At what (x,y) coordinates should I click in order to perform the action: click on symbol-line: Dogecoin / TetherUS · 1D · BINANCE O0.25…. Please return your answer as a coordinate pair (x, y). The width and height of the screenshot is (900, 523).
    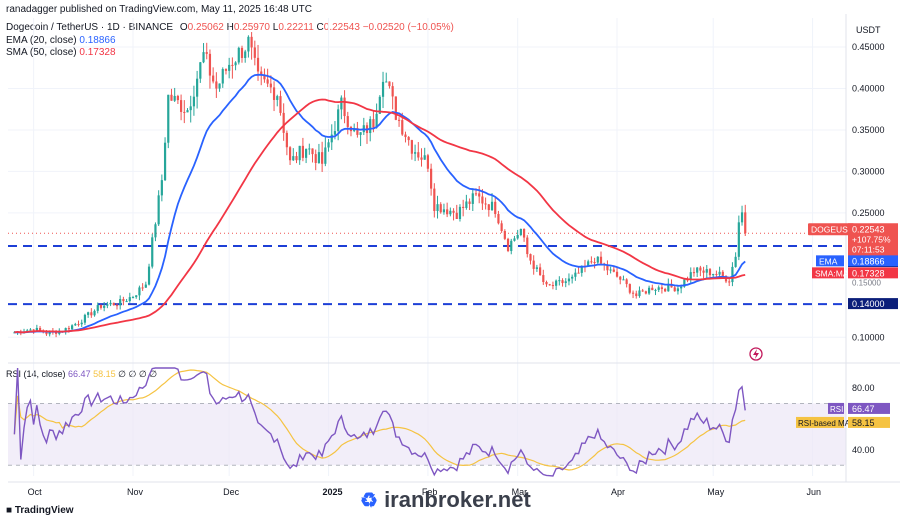
    Looking at the image, I should click on (230, 27).